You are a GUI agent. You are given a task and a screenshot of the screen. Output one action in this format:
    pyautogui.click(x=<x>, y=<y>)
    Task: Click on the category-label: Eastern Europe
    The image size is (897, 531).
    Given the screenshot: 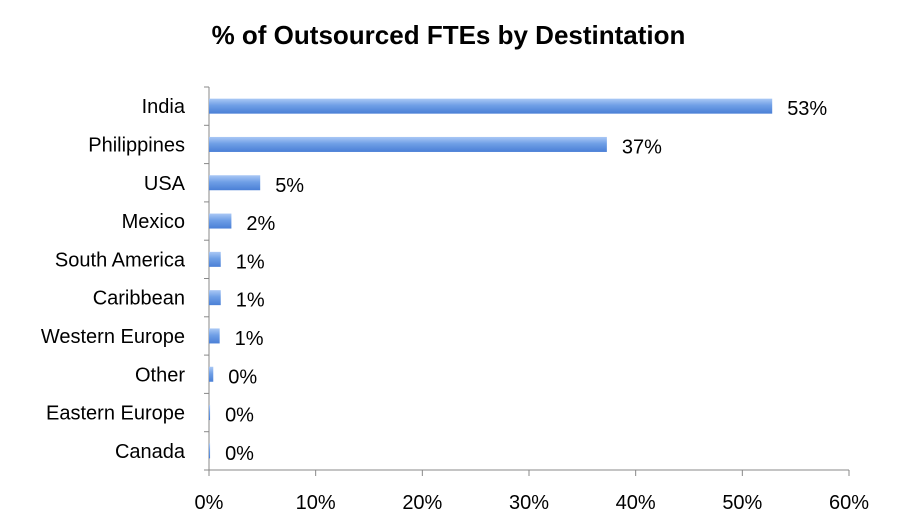 What is the action you would take?
    pyautogui.click(x=115, y=414)
    